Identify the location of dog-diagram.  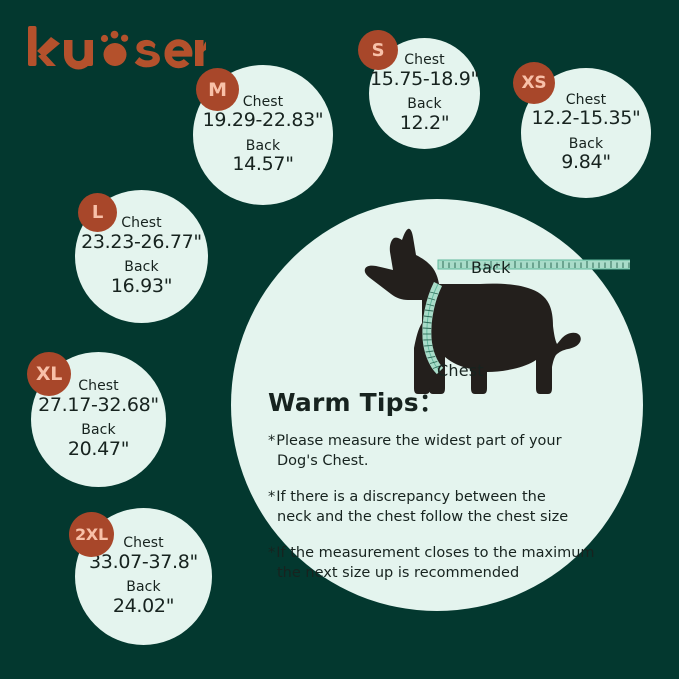
(480, 323).